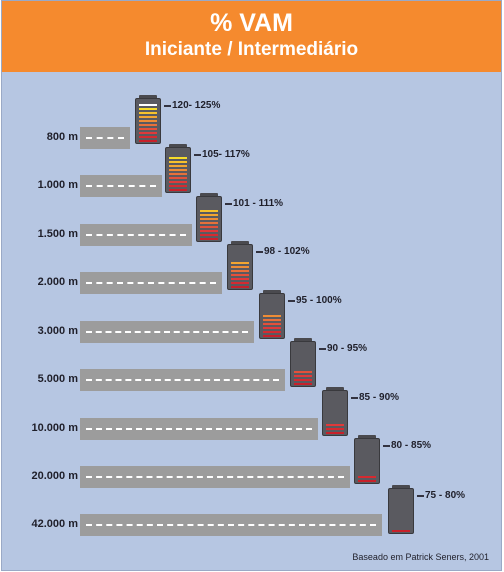 The width and height of the screenshot is (504, 572). I want to click on distance-label: 800 m, so click(62, 137).